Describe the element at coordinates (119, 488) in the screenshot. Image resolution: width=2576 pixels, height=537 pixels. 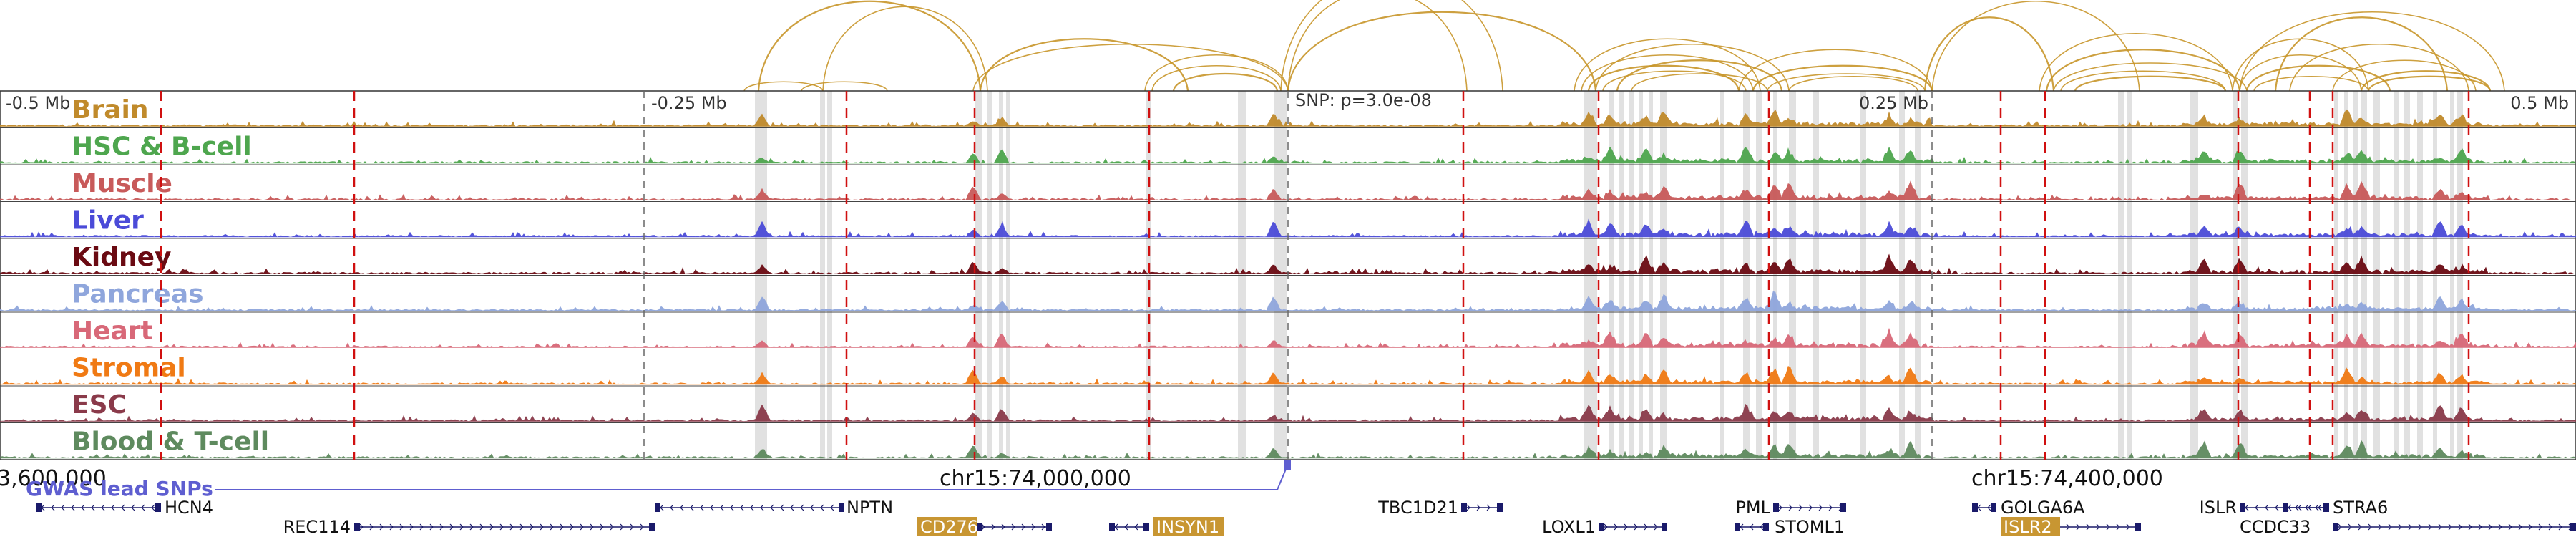
I see `gwas-label: GWAS lead SNPs` at that location.